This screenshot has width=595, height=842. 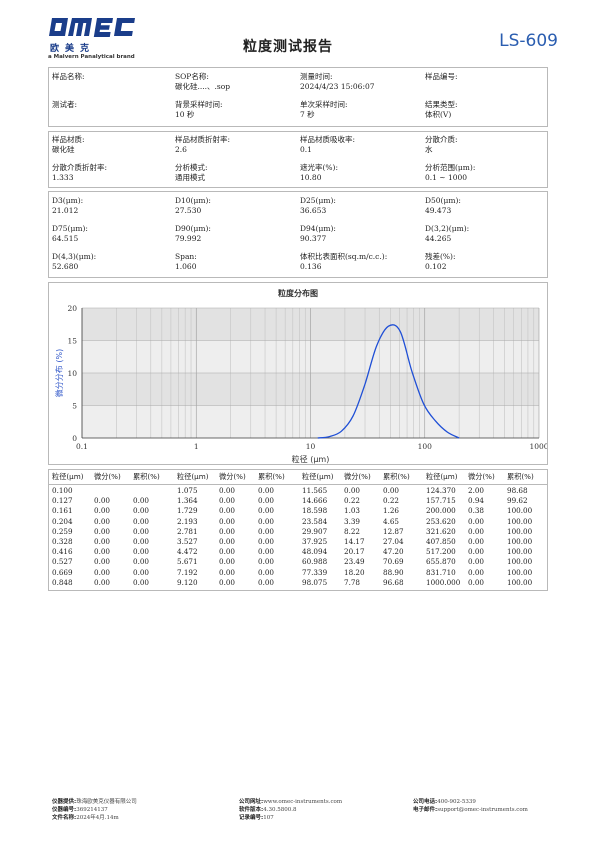 I want to click on table-cell: 37.925, so click(x=315, y=541).